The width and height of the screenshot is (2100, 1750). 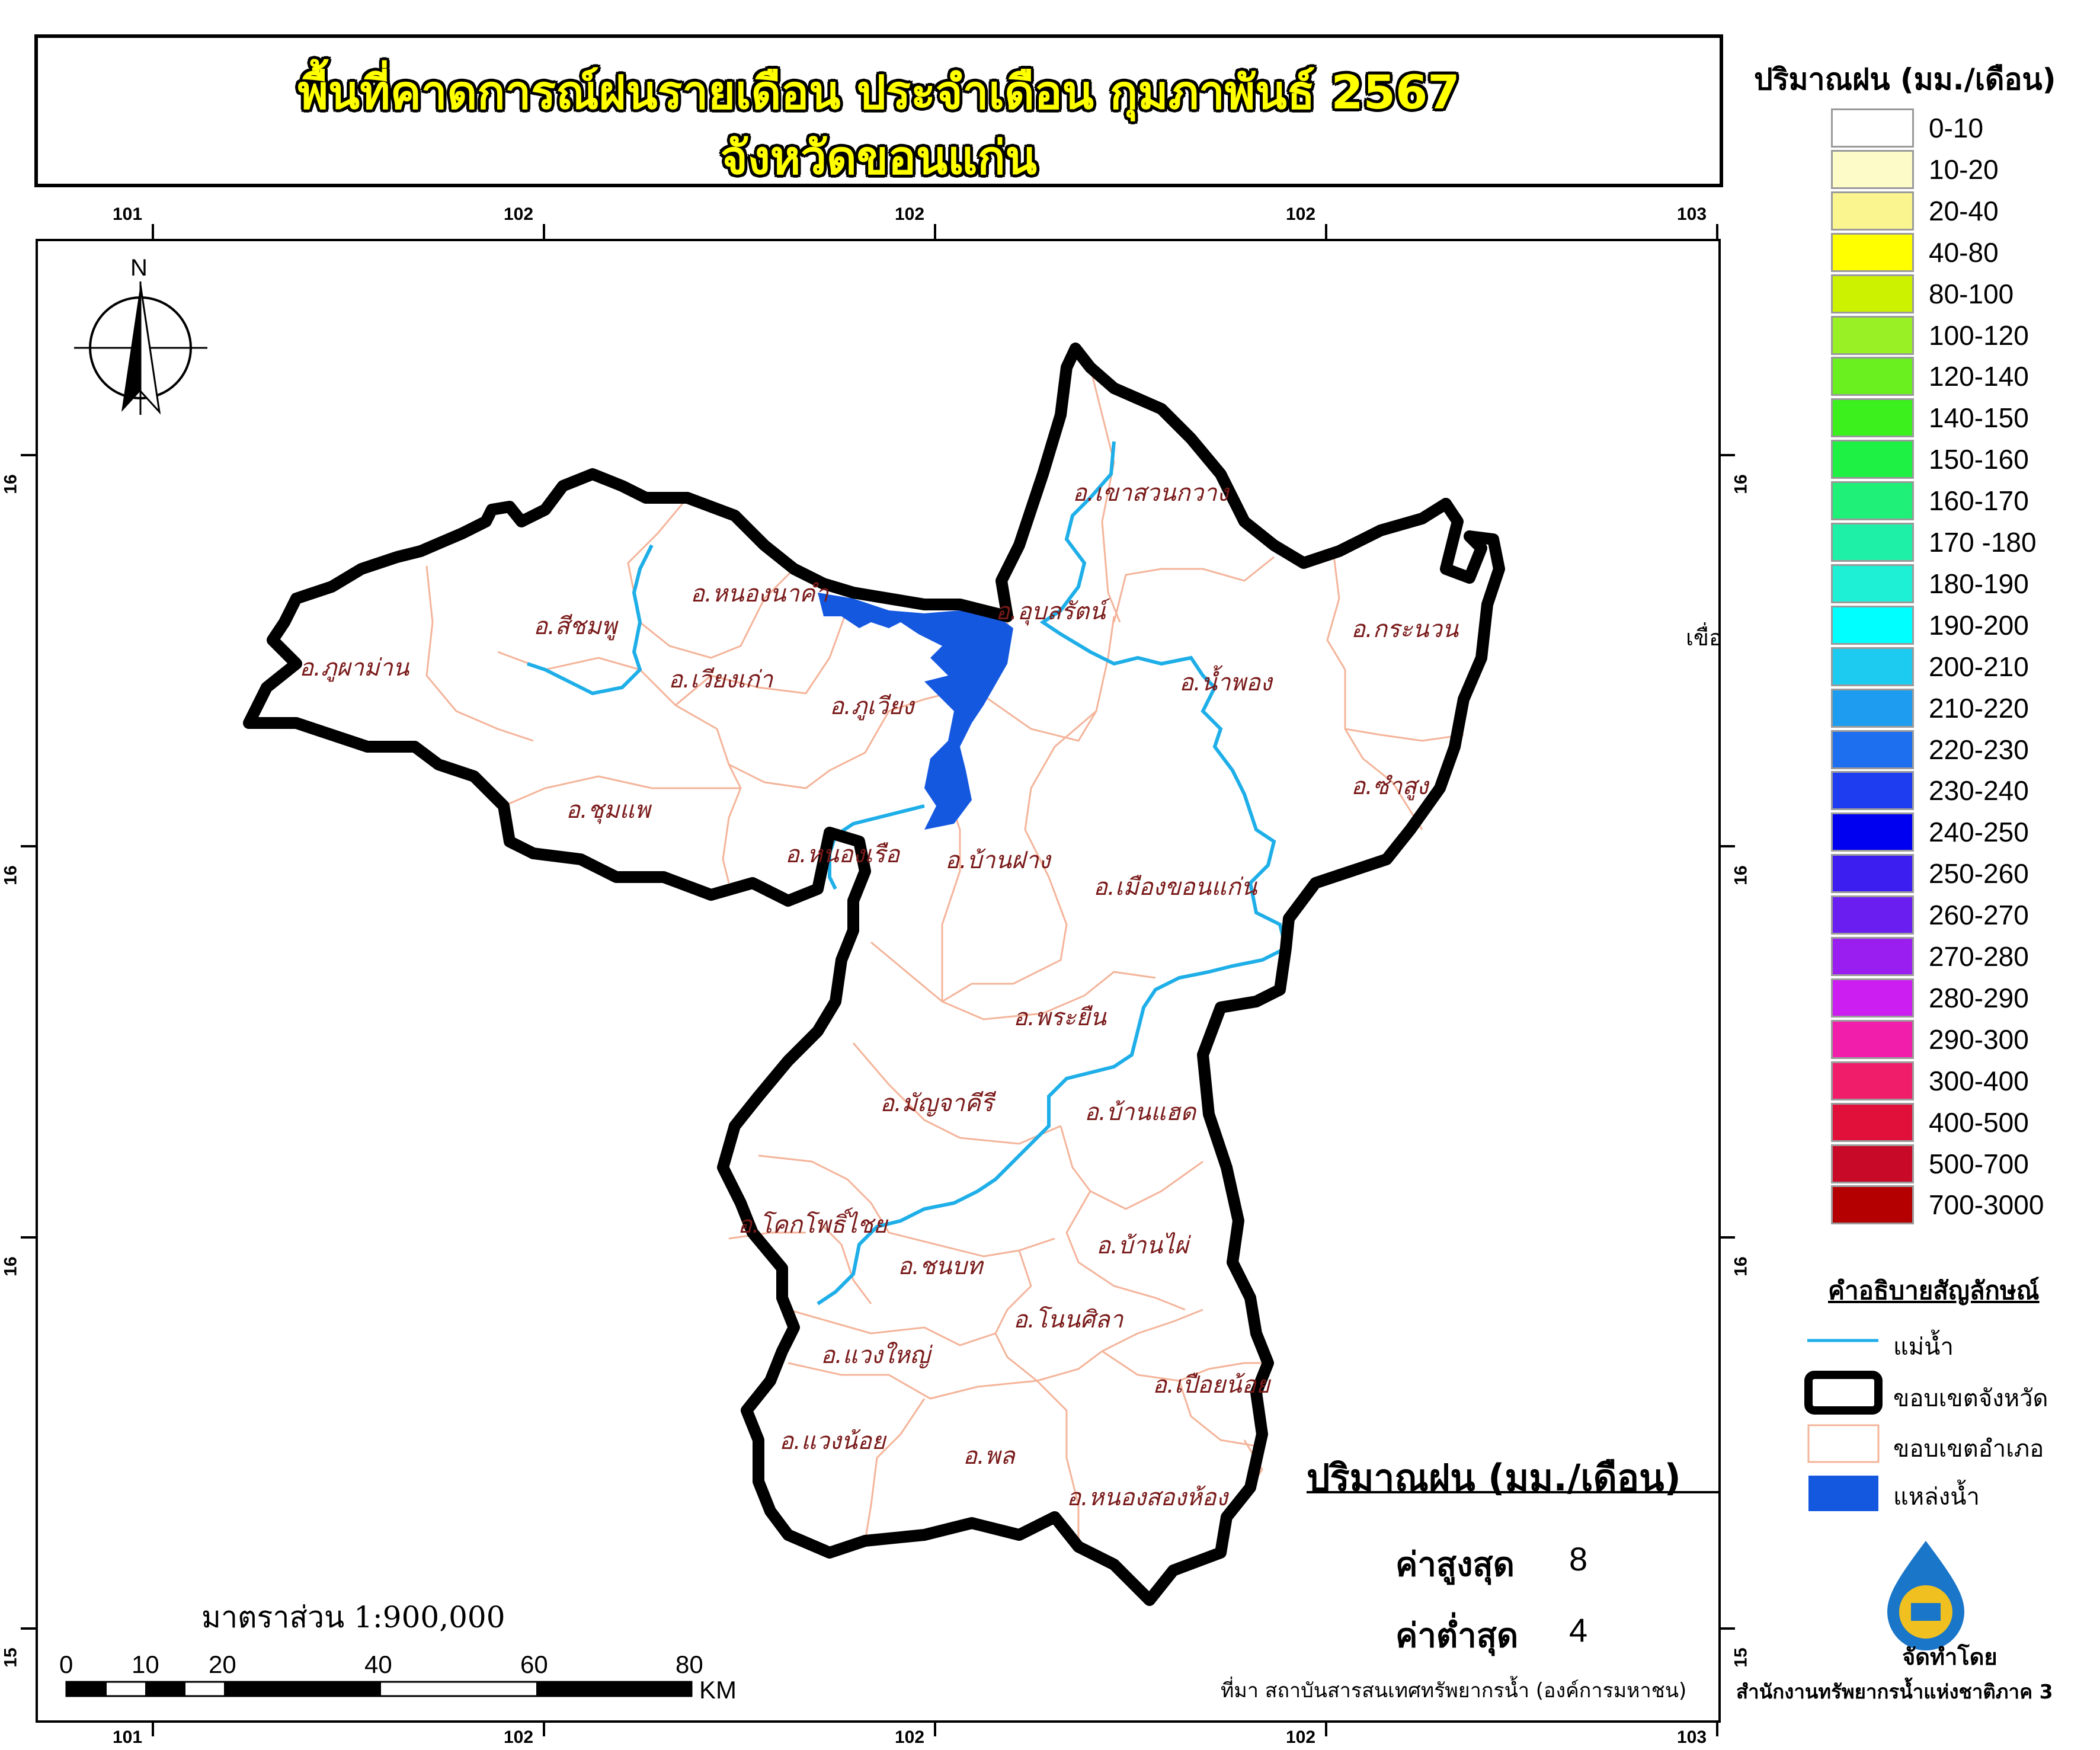 What do you see at coordinates (998, 860) in the screenshot?
I see `district-label: อ.บ้านฝาง` at bounding box center [998, 860].